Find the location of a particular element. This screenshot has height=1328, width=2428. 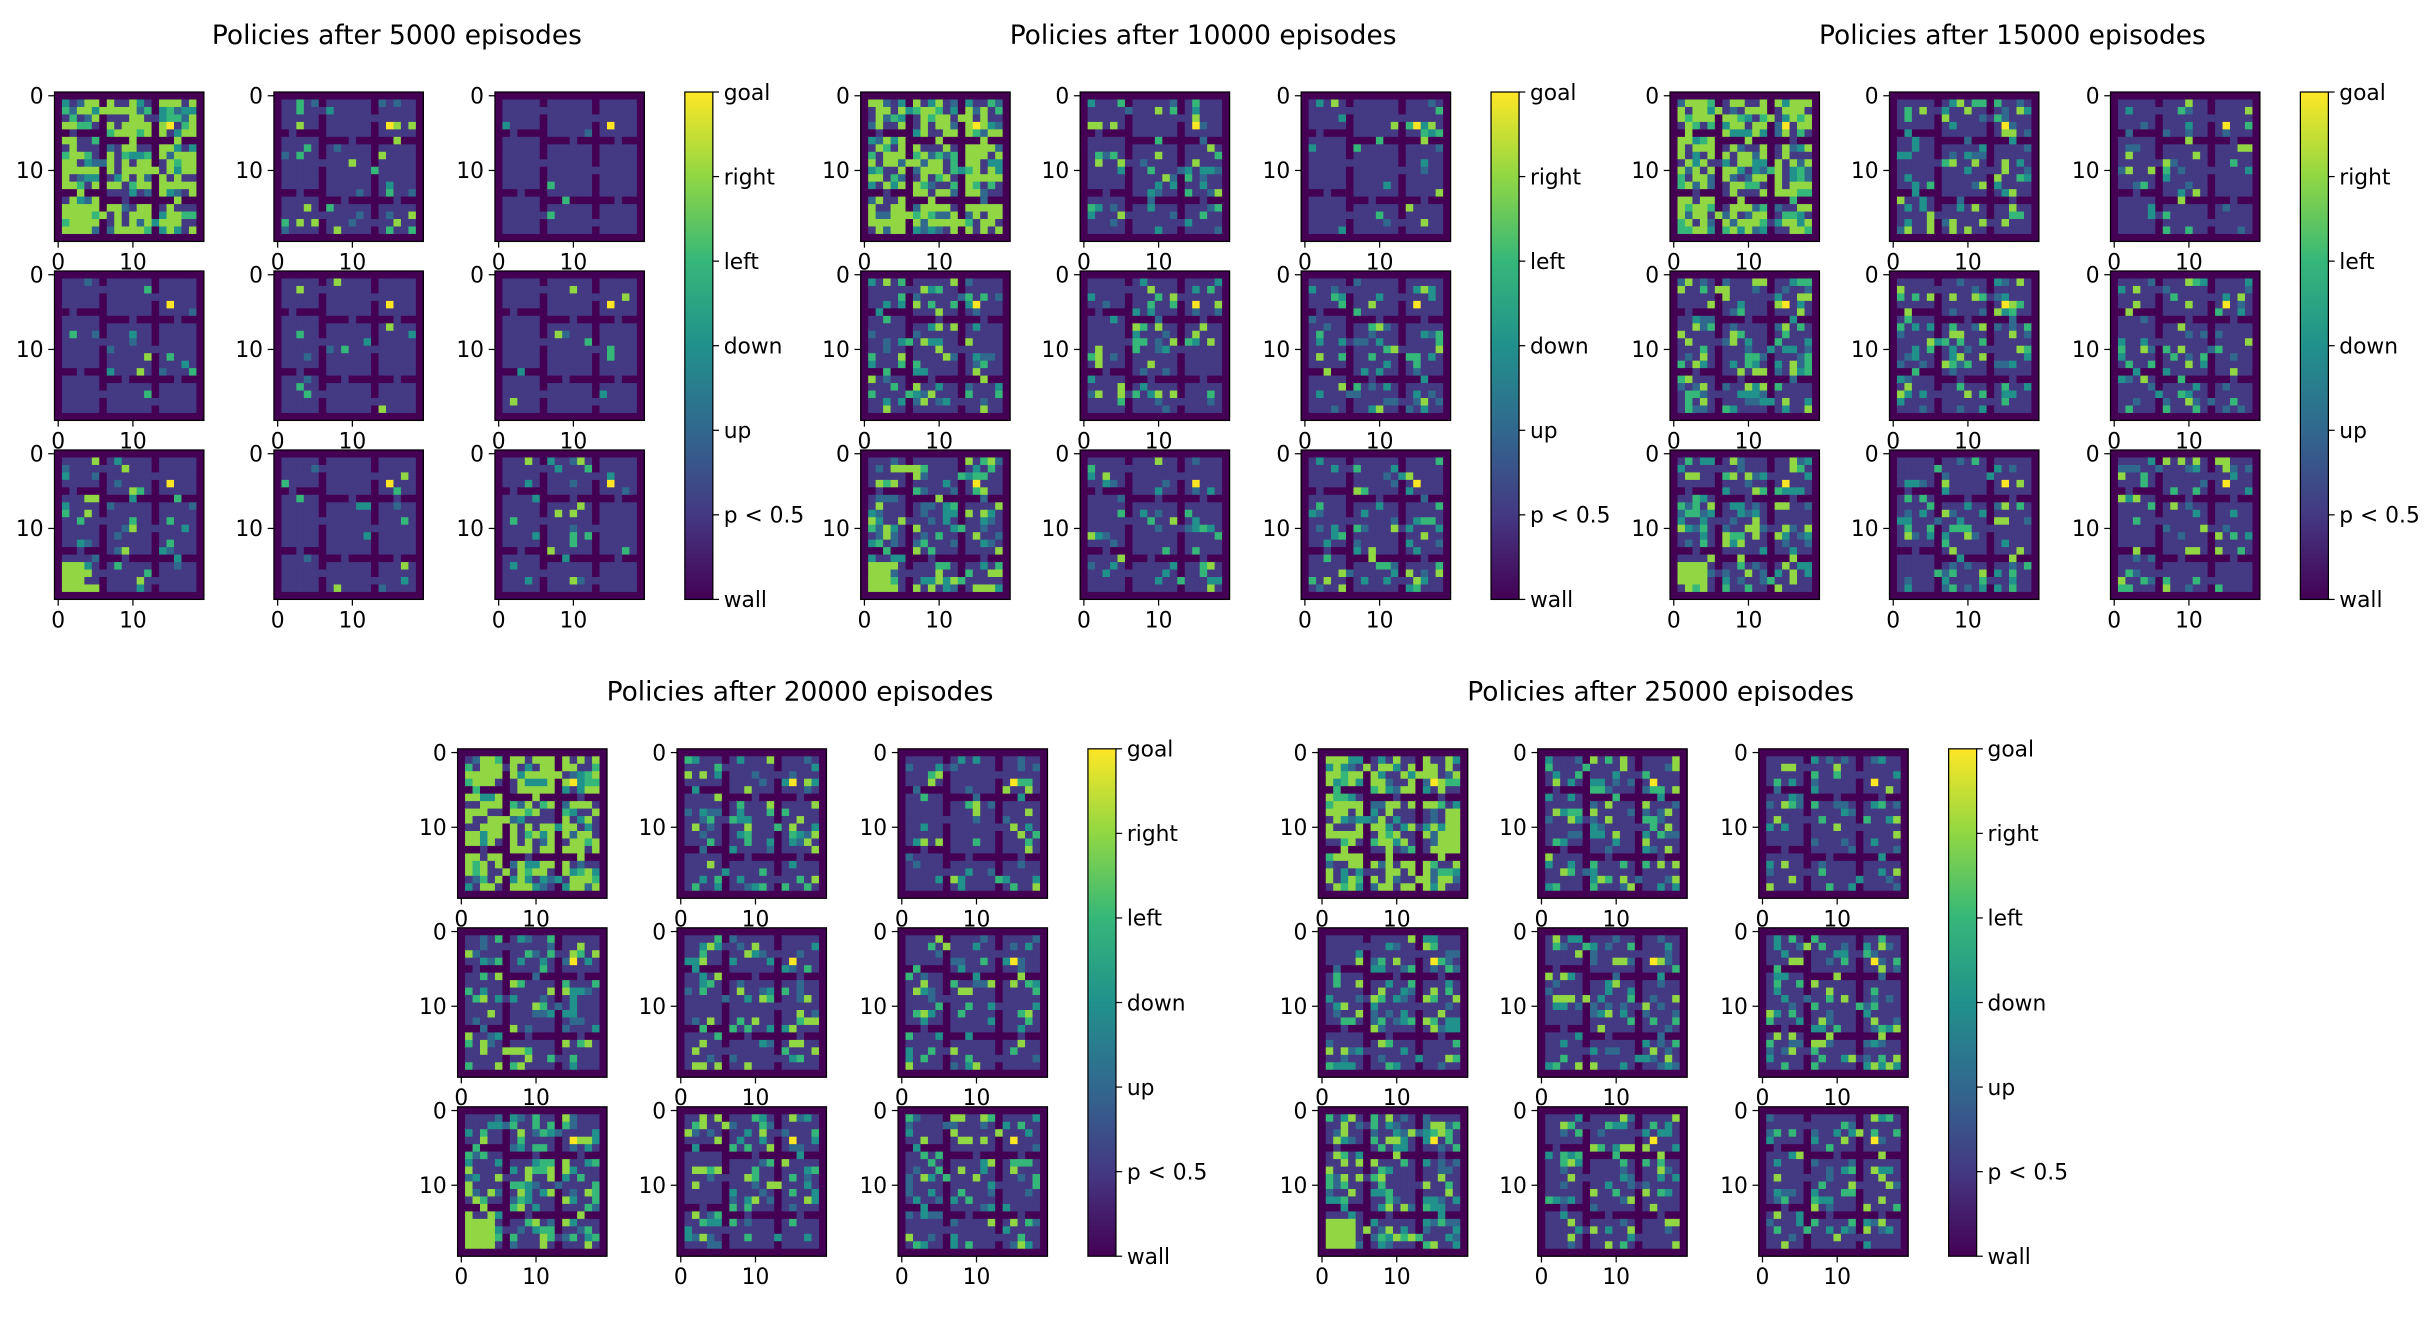

subplot-frame is located at coordinates (935, 167).